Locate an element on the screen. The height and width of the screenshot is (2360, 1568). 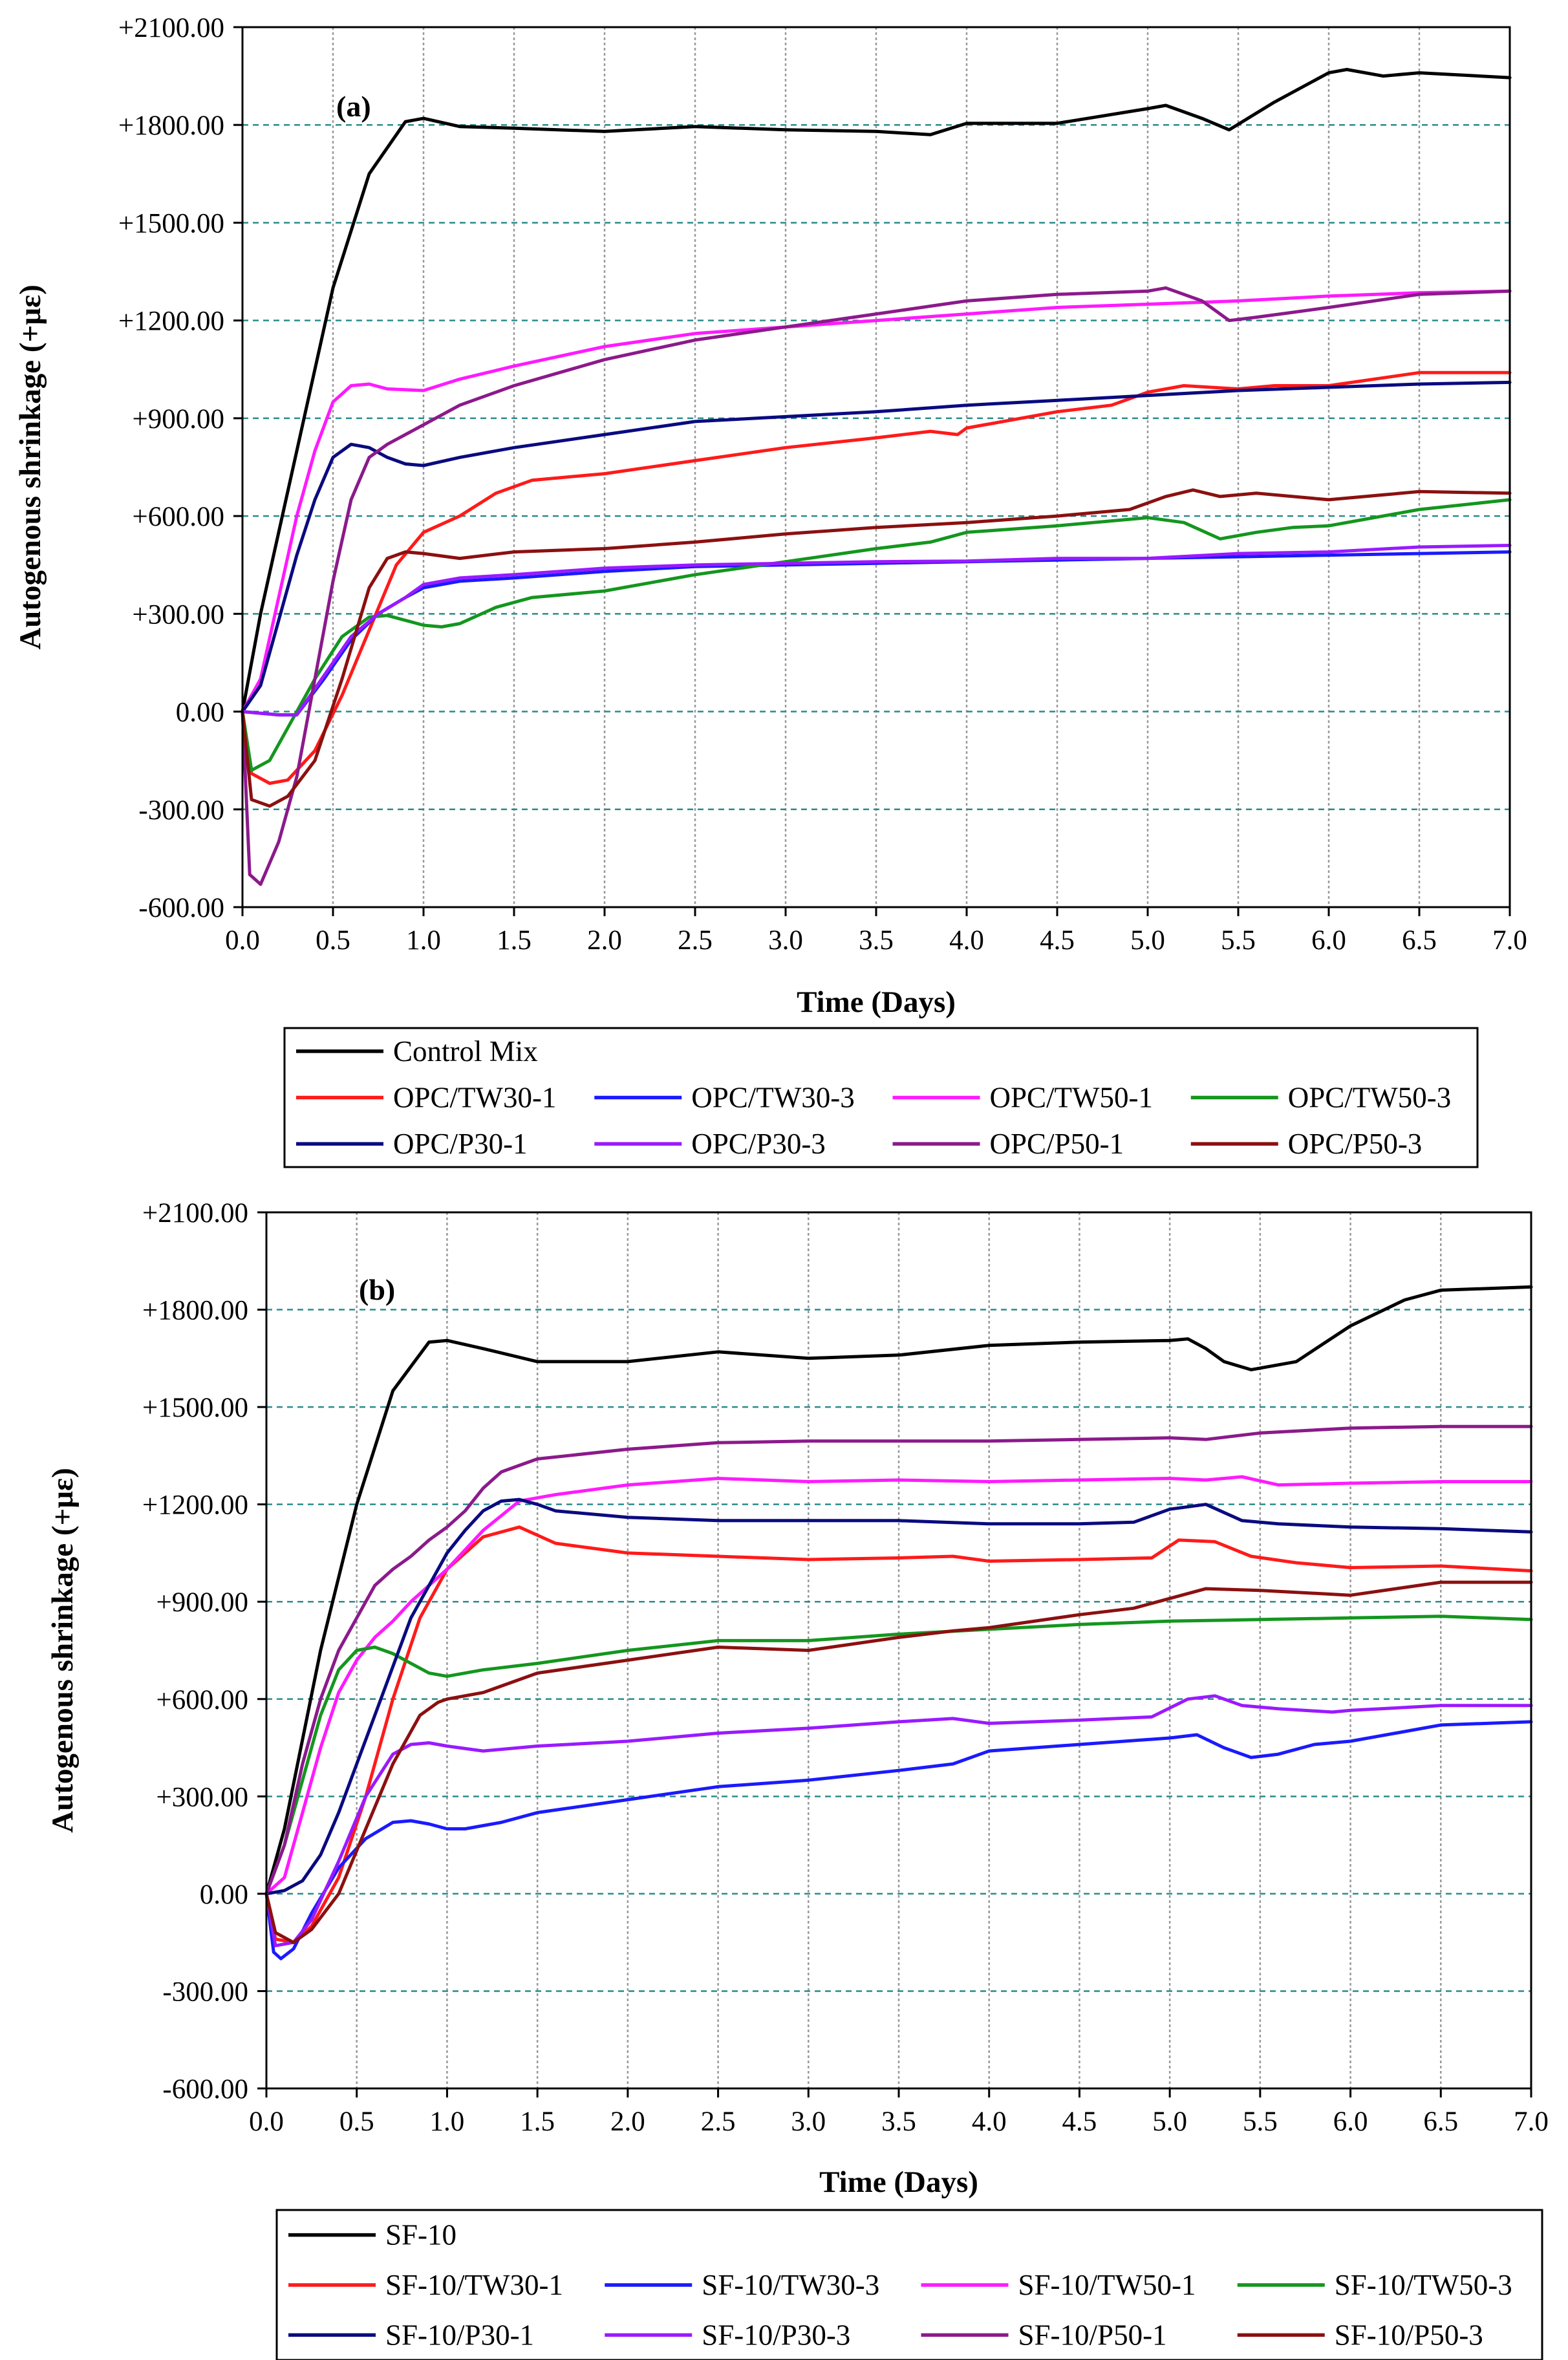
y-tick-label: +900.00 is located at coordinates (202, 1603).